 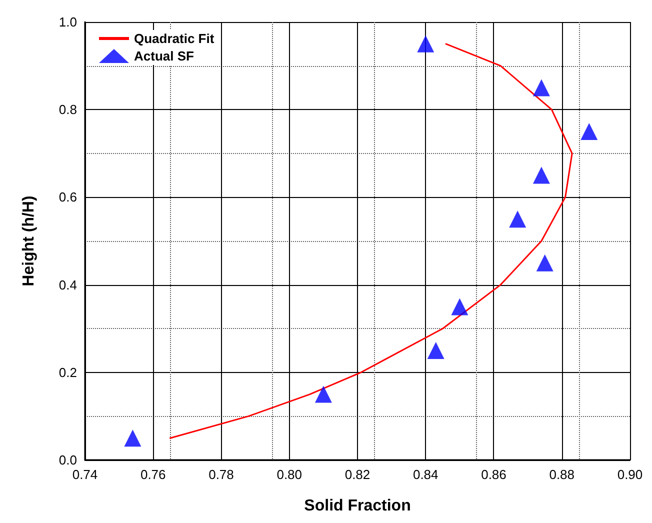 I want to click on x-tick-label: 0.88, so click(x=562, y=474).